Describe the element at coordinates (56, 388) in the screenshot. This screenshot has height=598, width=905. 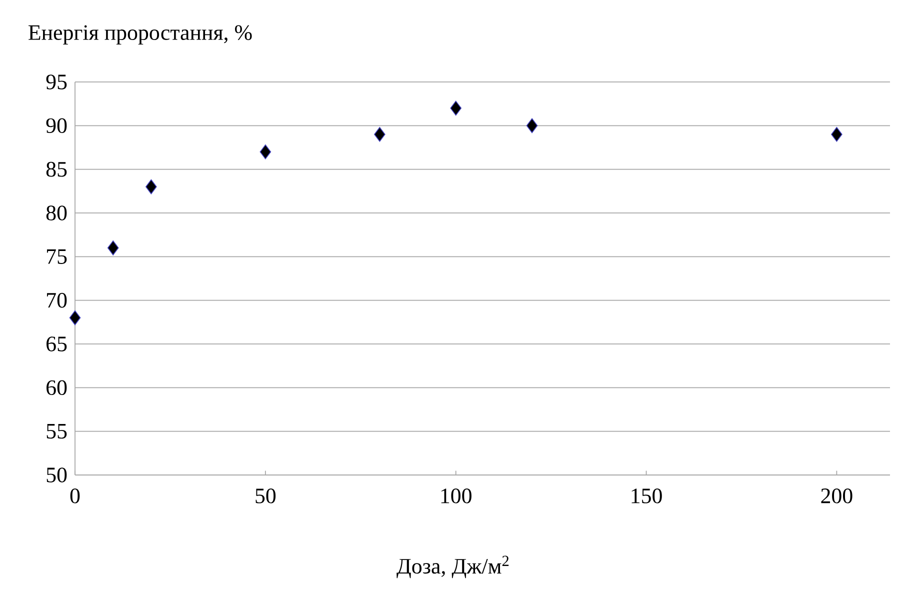
I see `y-tick-label: 60` at that location.